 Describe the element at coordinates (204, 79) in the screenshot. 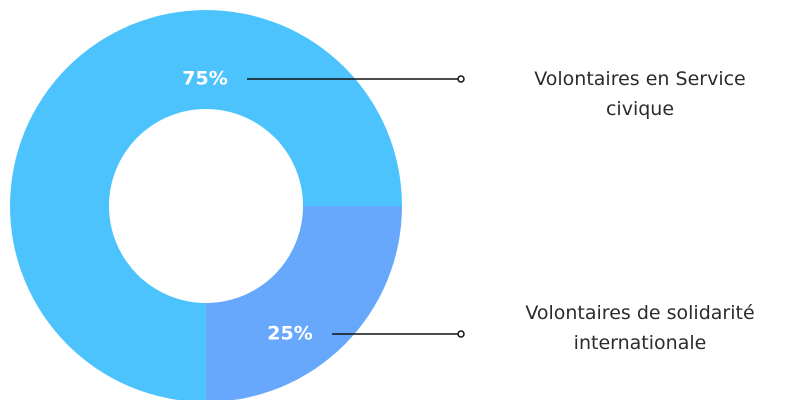

I see `value-label: 75%` at that location.